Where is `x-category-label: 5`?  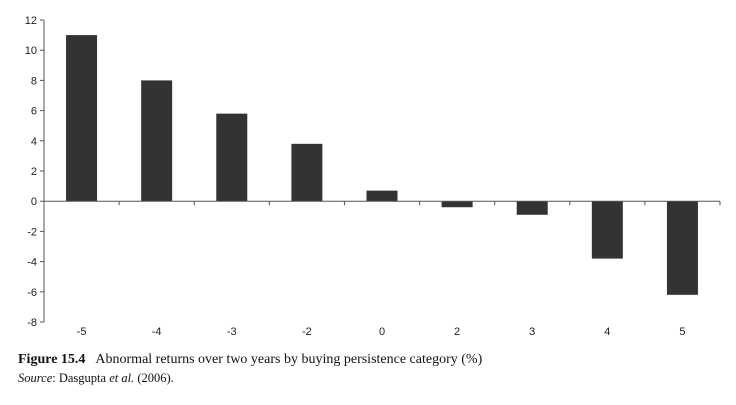 x-category-label: 5 is located at coordinates (682, 332).